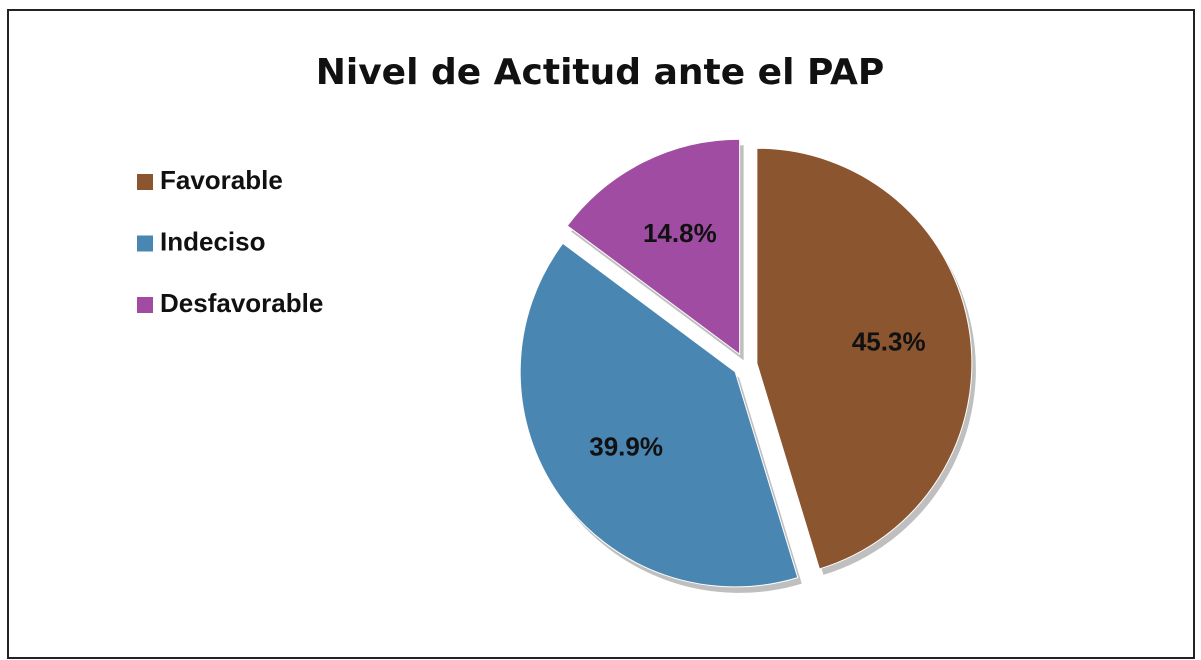  What do you see at coordinates (889, 341) in the screenshot?
I see `data-label: 45.3%` at bounding box center [889, 341].